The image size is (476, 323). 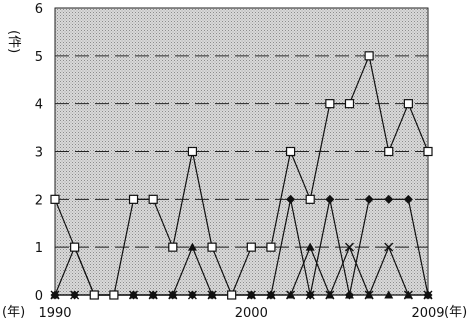 I want to click on point-diamond-1990, so click(x=55, y=295).